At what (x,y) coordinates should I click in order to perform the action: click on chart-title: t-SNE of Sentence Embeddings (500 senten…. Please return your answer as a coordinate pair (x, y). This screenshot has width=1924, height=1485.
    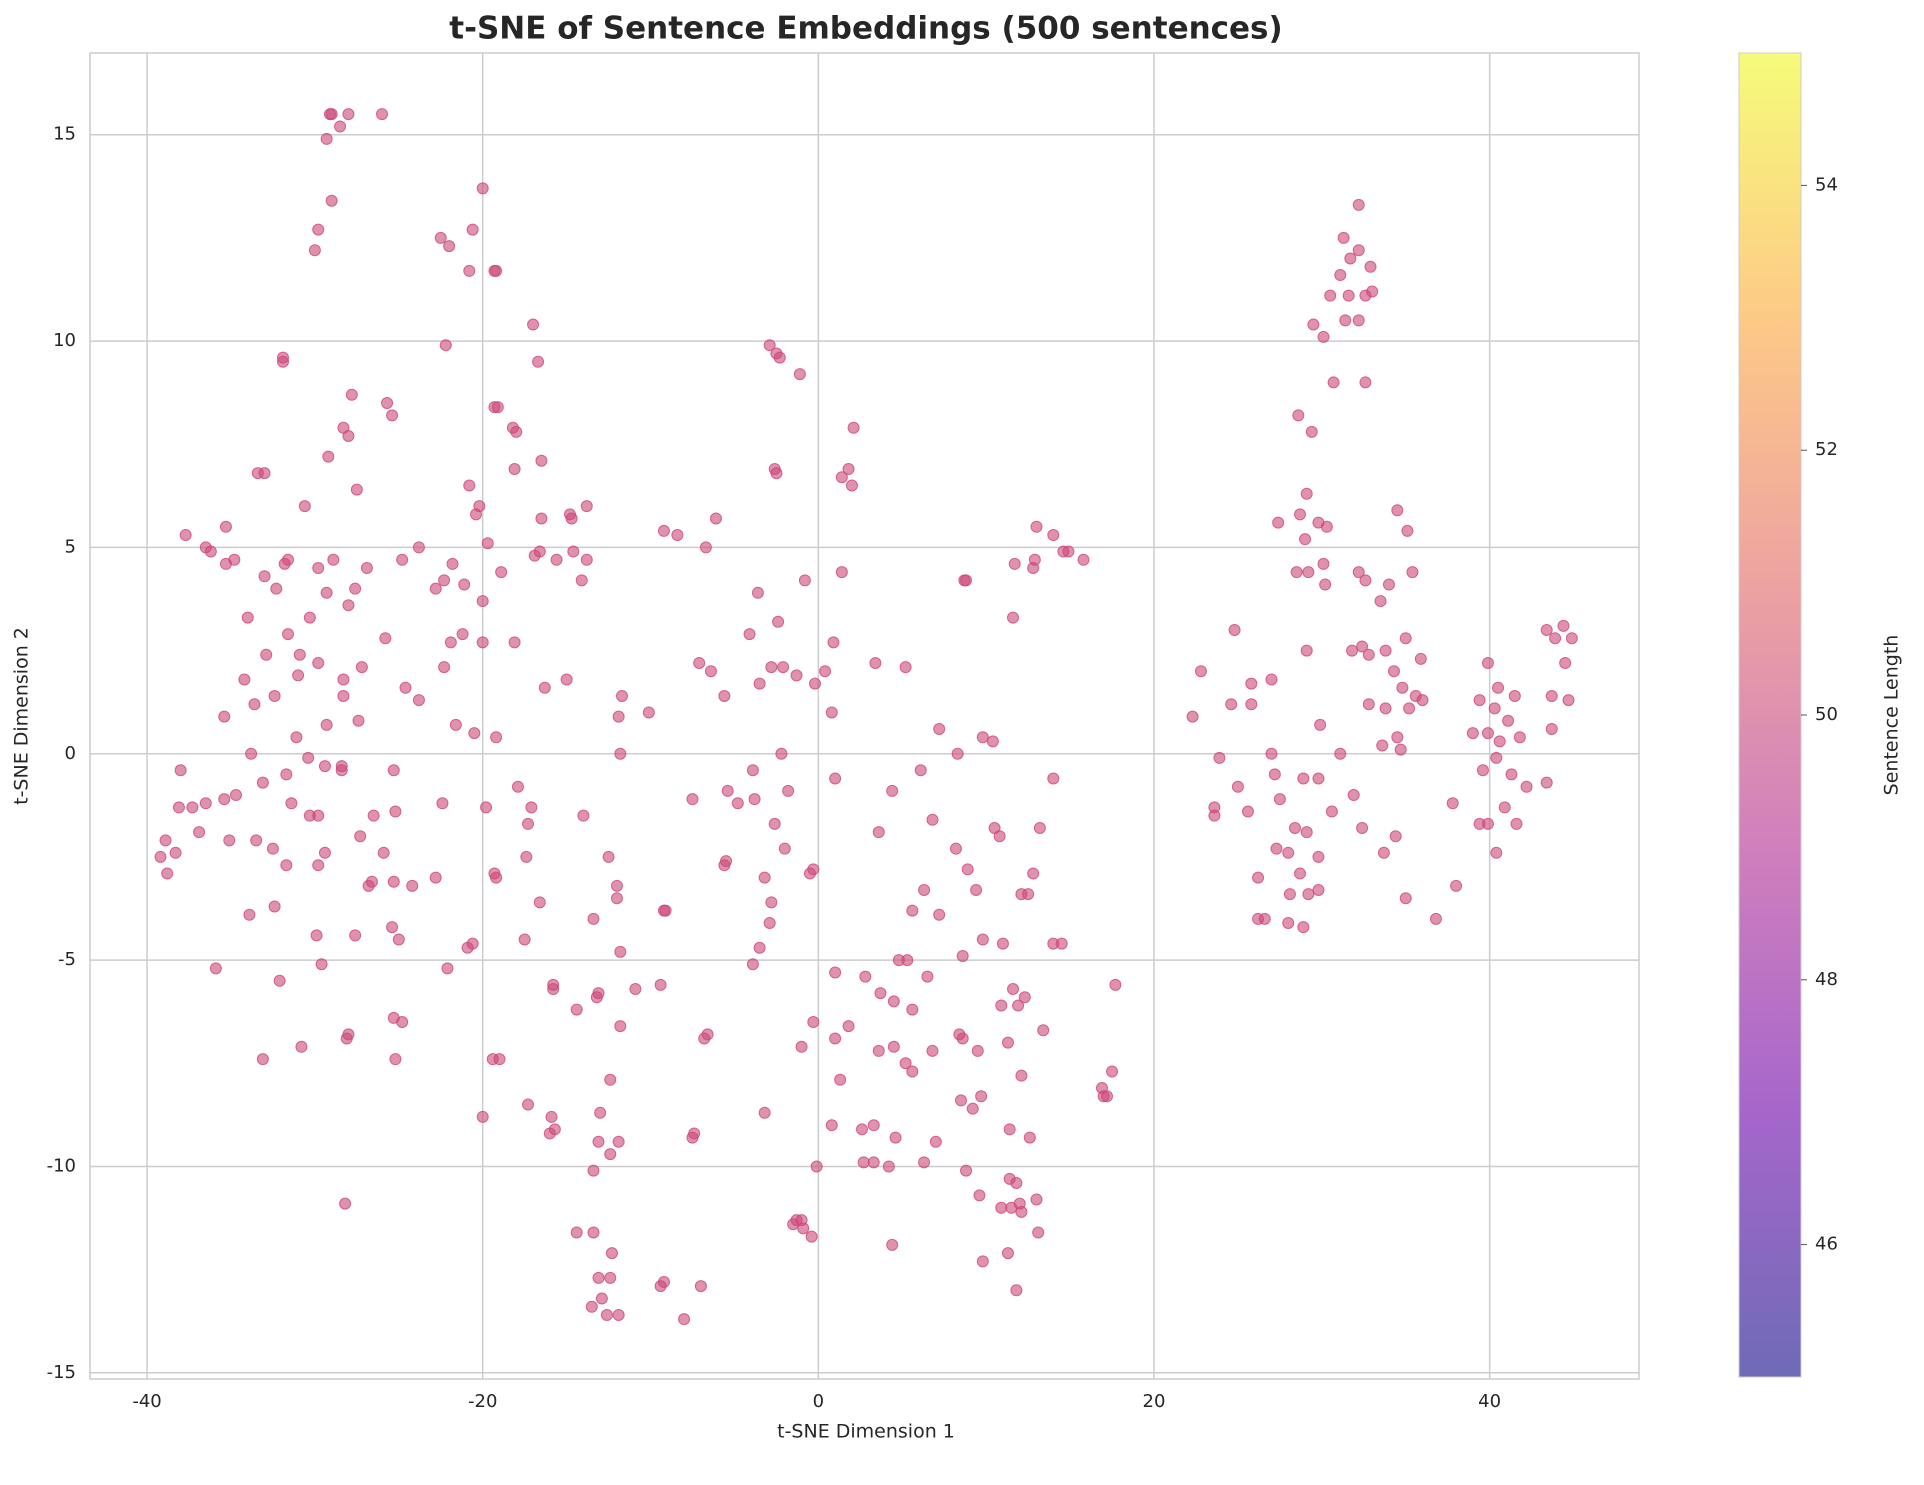
    Looking at the image, I should click on (865, 29).